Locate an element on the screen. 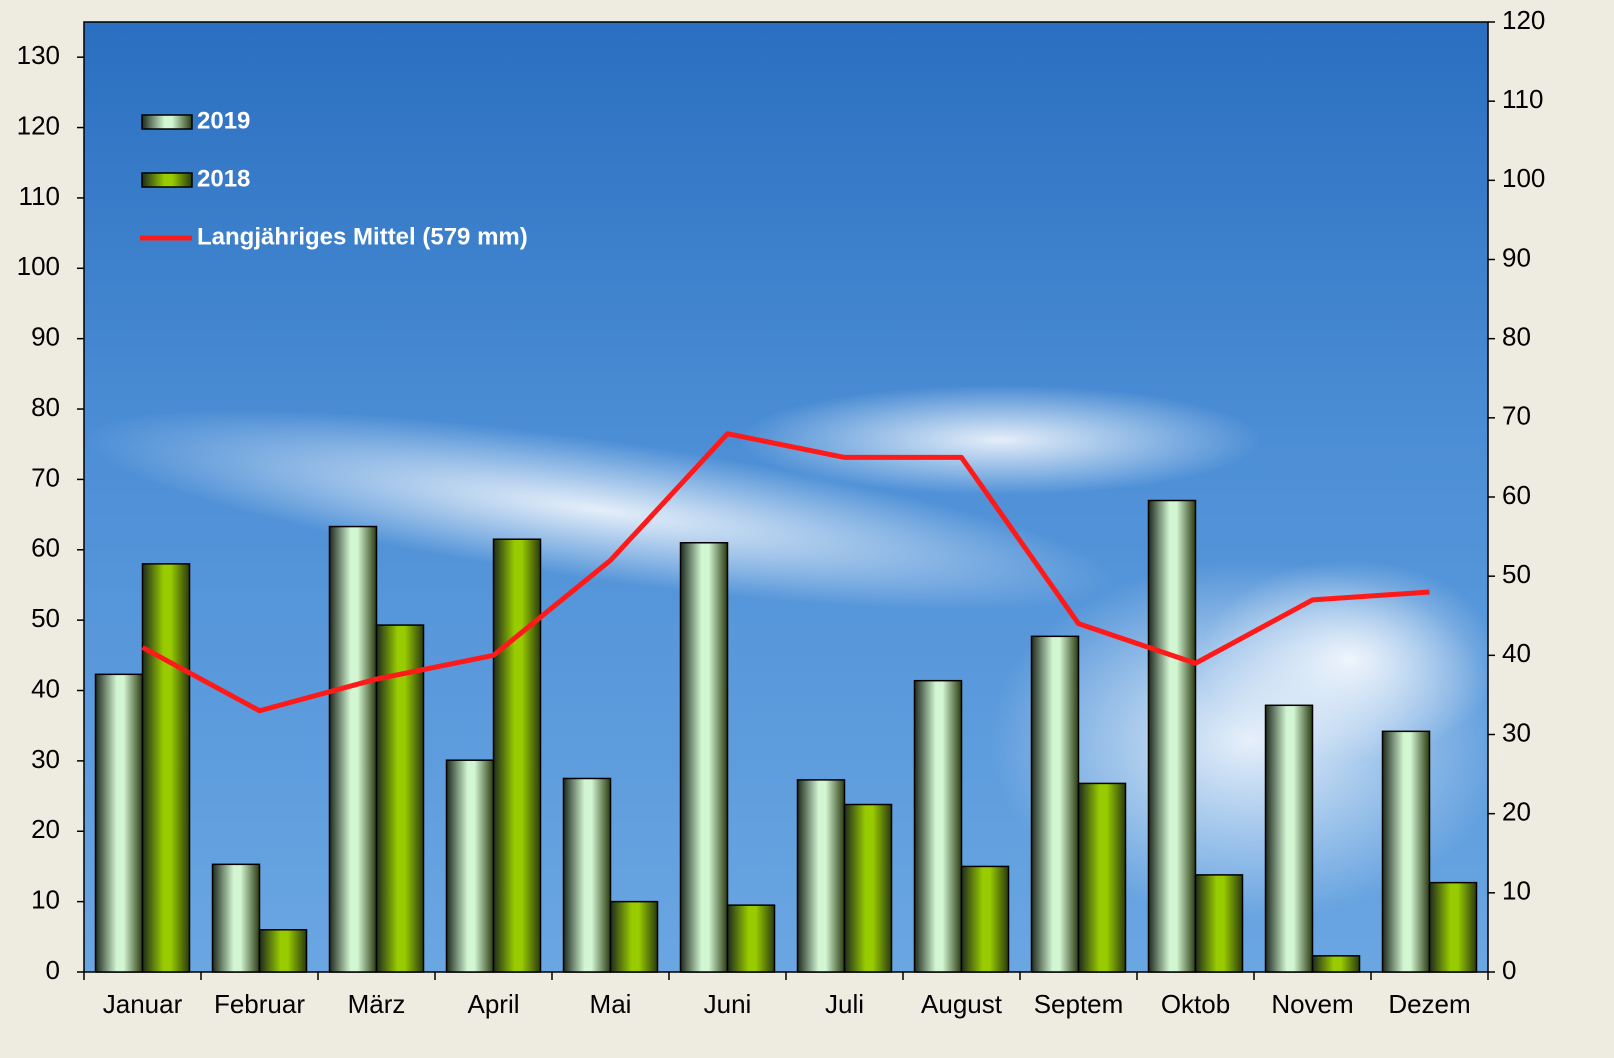 The width and height of the screenshot is (1614, 1058). y-tick-label: 30 is located at coordinates (45, 759).